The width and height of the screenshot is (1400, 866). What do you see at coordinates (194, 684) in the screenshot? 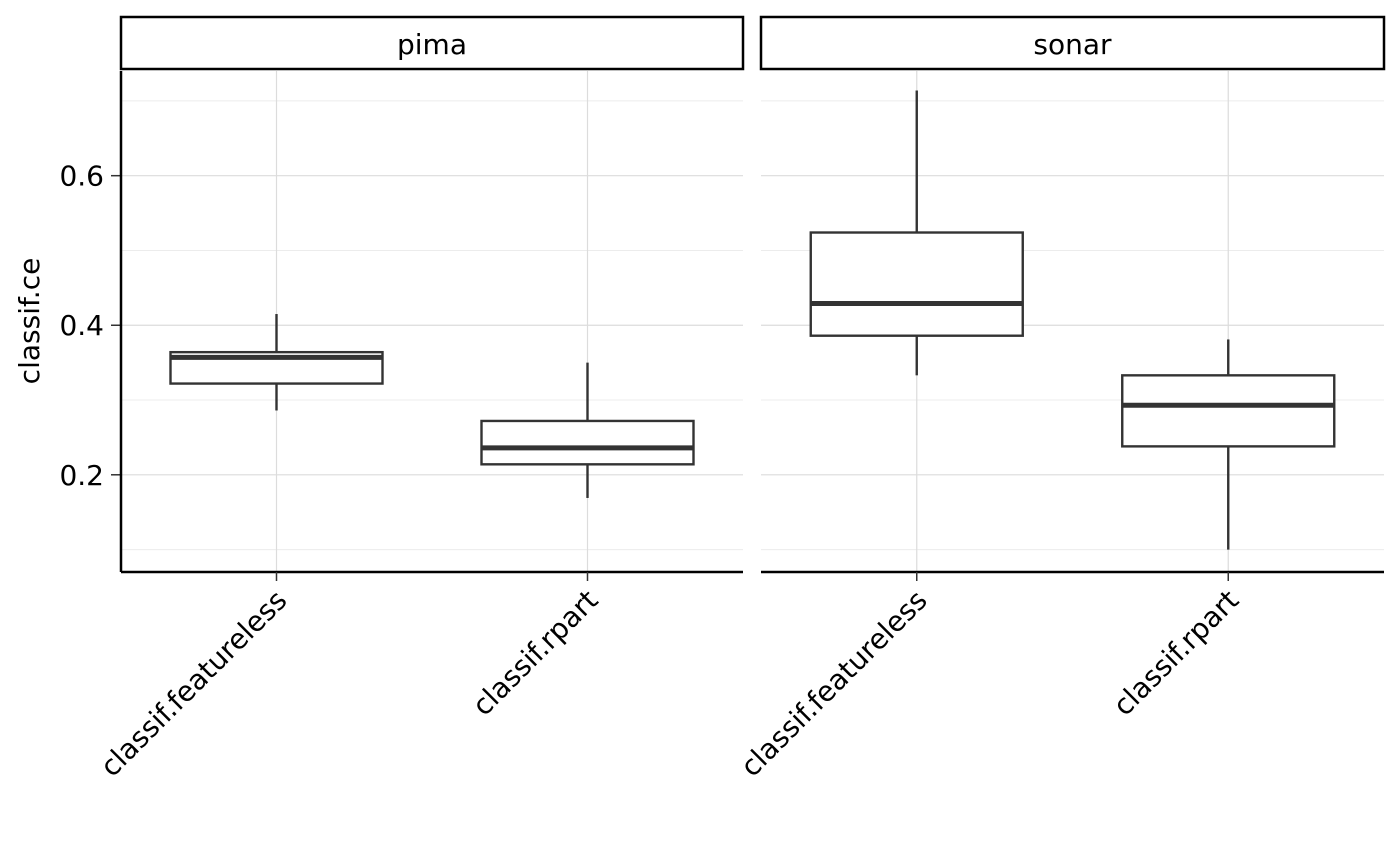
I see `x-tick-label-pima-0: classif.featureless` at bounding box center [194, 684].